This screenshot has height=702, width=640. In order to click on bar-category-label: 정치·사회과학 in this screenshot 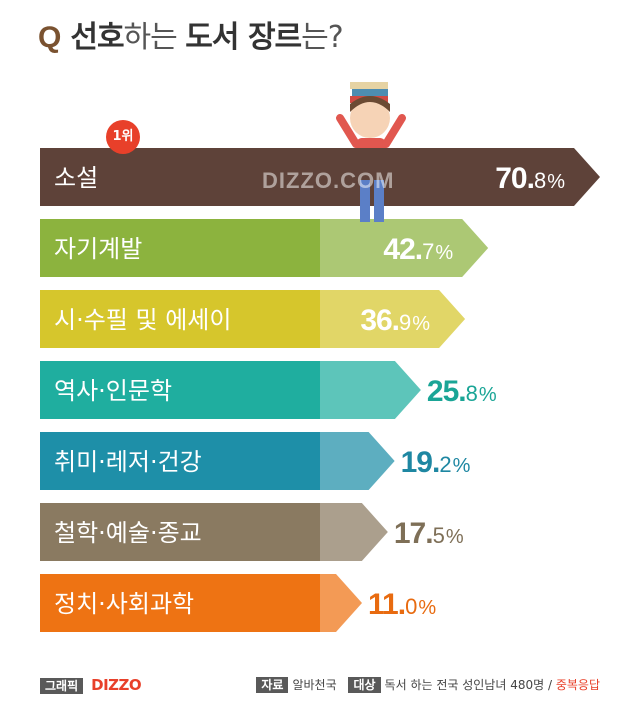, I will do `click(124, 604)`.